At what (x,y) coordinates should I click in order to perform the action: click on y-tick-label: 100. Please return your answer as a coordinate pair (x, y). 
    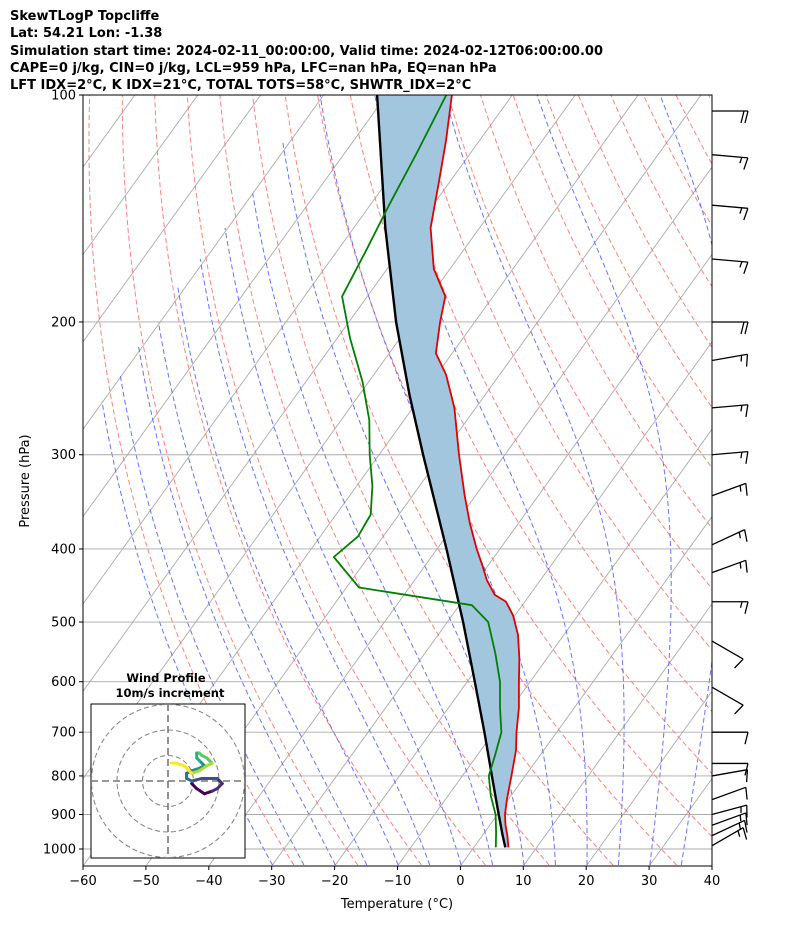
    Looking at the image, I should click on (63, 96).